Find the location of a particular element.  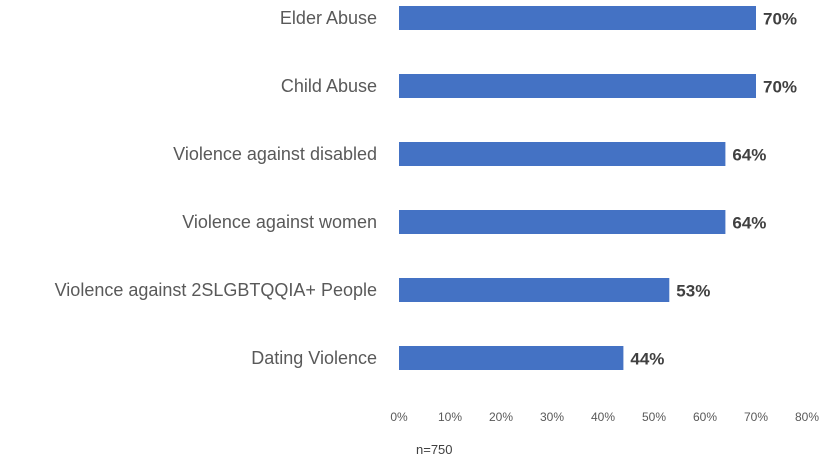

category-label: Elder Abuse is located at coordinates (328, 18).